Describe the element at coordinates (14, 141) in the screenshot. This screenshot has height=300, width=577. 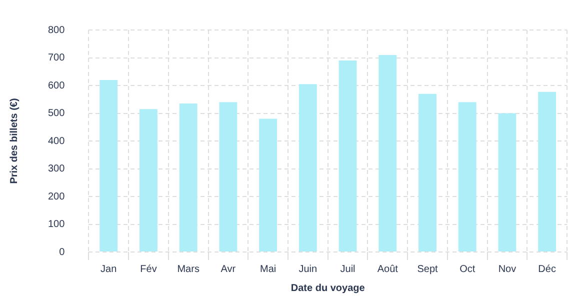
I see `y-axis-title: Prix des billets (€)` at that location.